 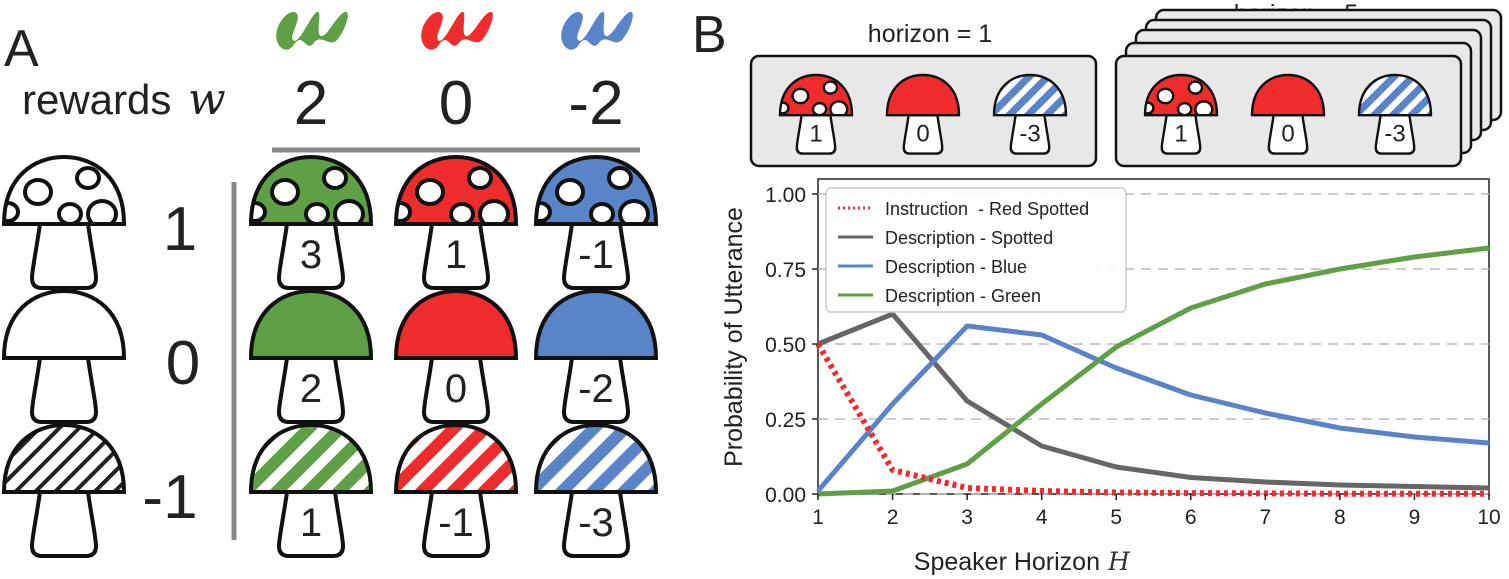 I want to click on box1-mushroom-2: 0, so click(x=923, y=114).